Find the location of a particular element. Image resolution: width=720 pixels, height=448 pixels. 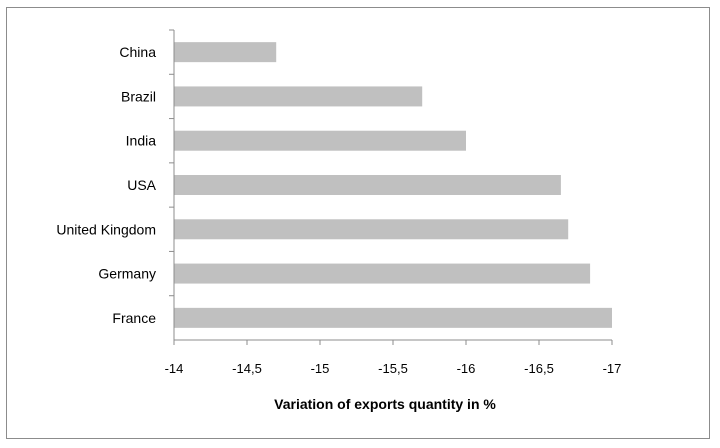

x-tick-label: -16,5 is located at coordinates (539, 368).